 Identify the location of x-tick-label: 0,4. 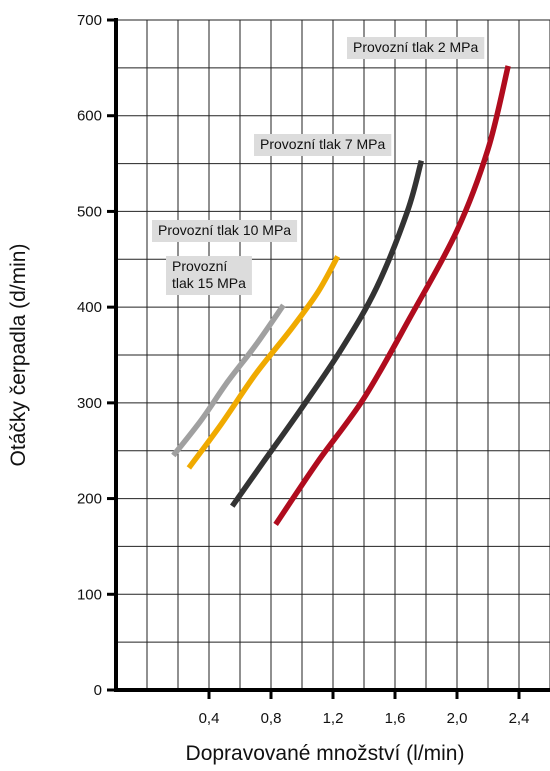
(209, 718).